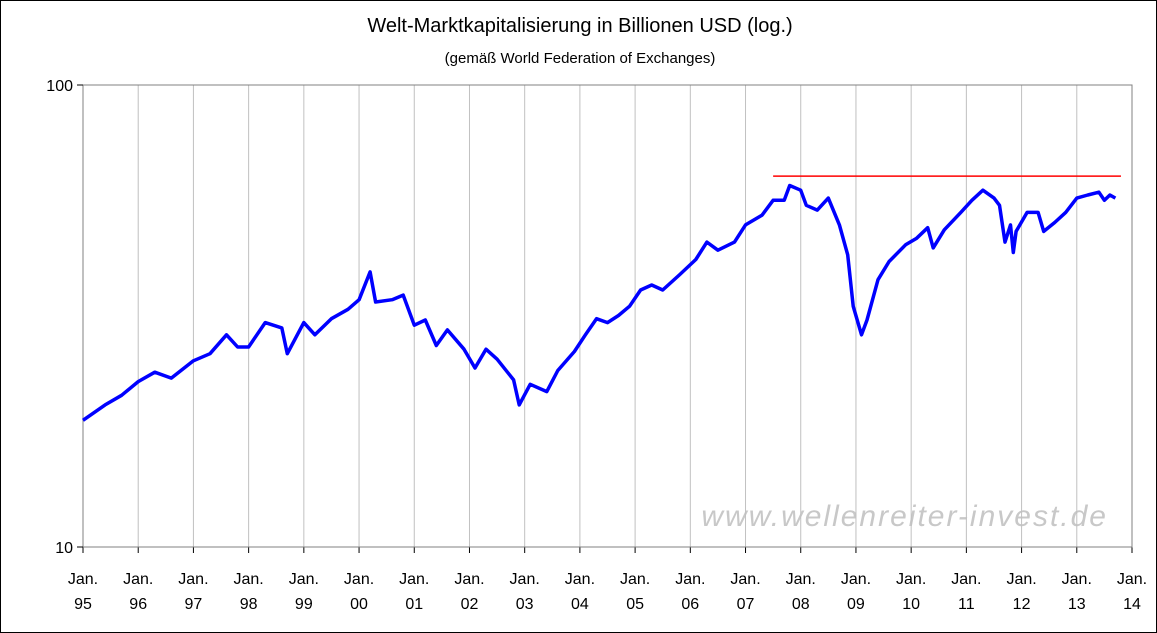 Image resolution: width=1157 pixels, height=633 pixels. What do you see at coordinates (856, 592) in the screenshot?
I see `x-tick-label: Jan. 09` at bounding box center [856, 592].